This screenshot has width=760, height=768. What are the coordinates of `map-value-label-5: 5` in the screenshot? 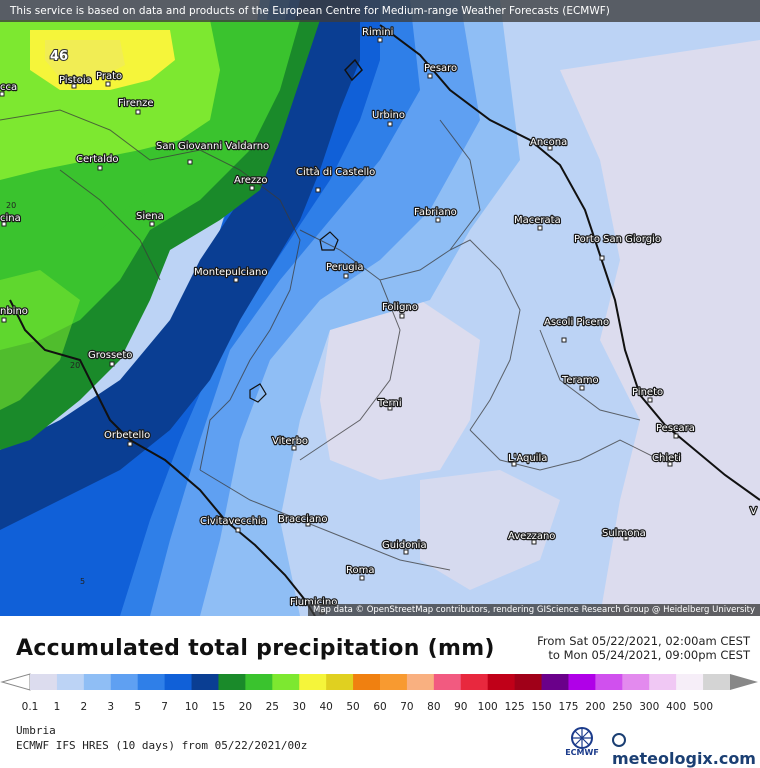 It's located at (82, 581).